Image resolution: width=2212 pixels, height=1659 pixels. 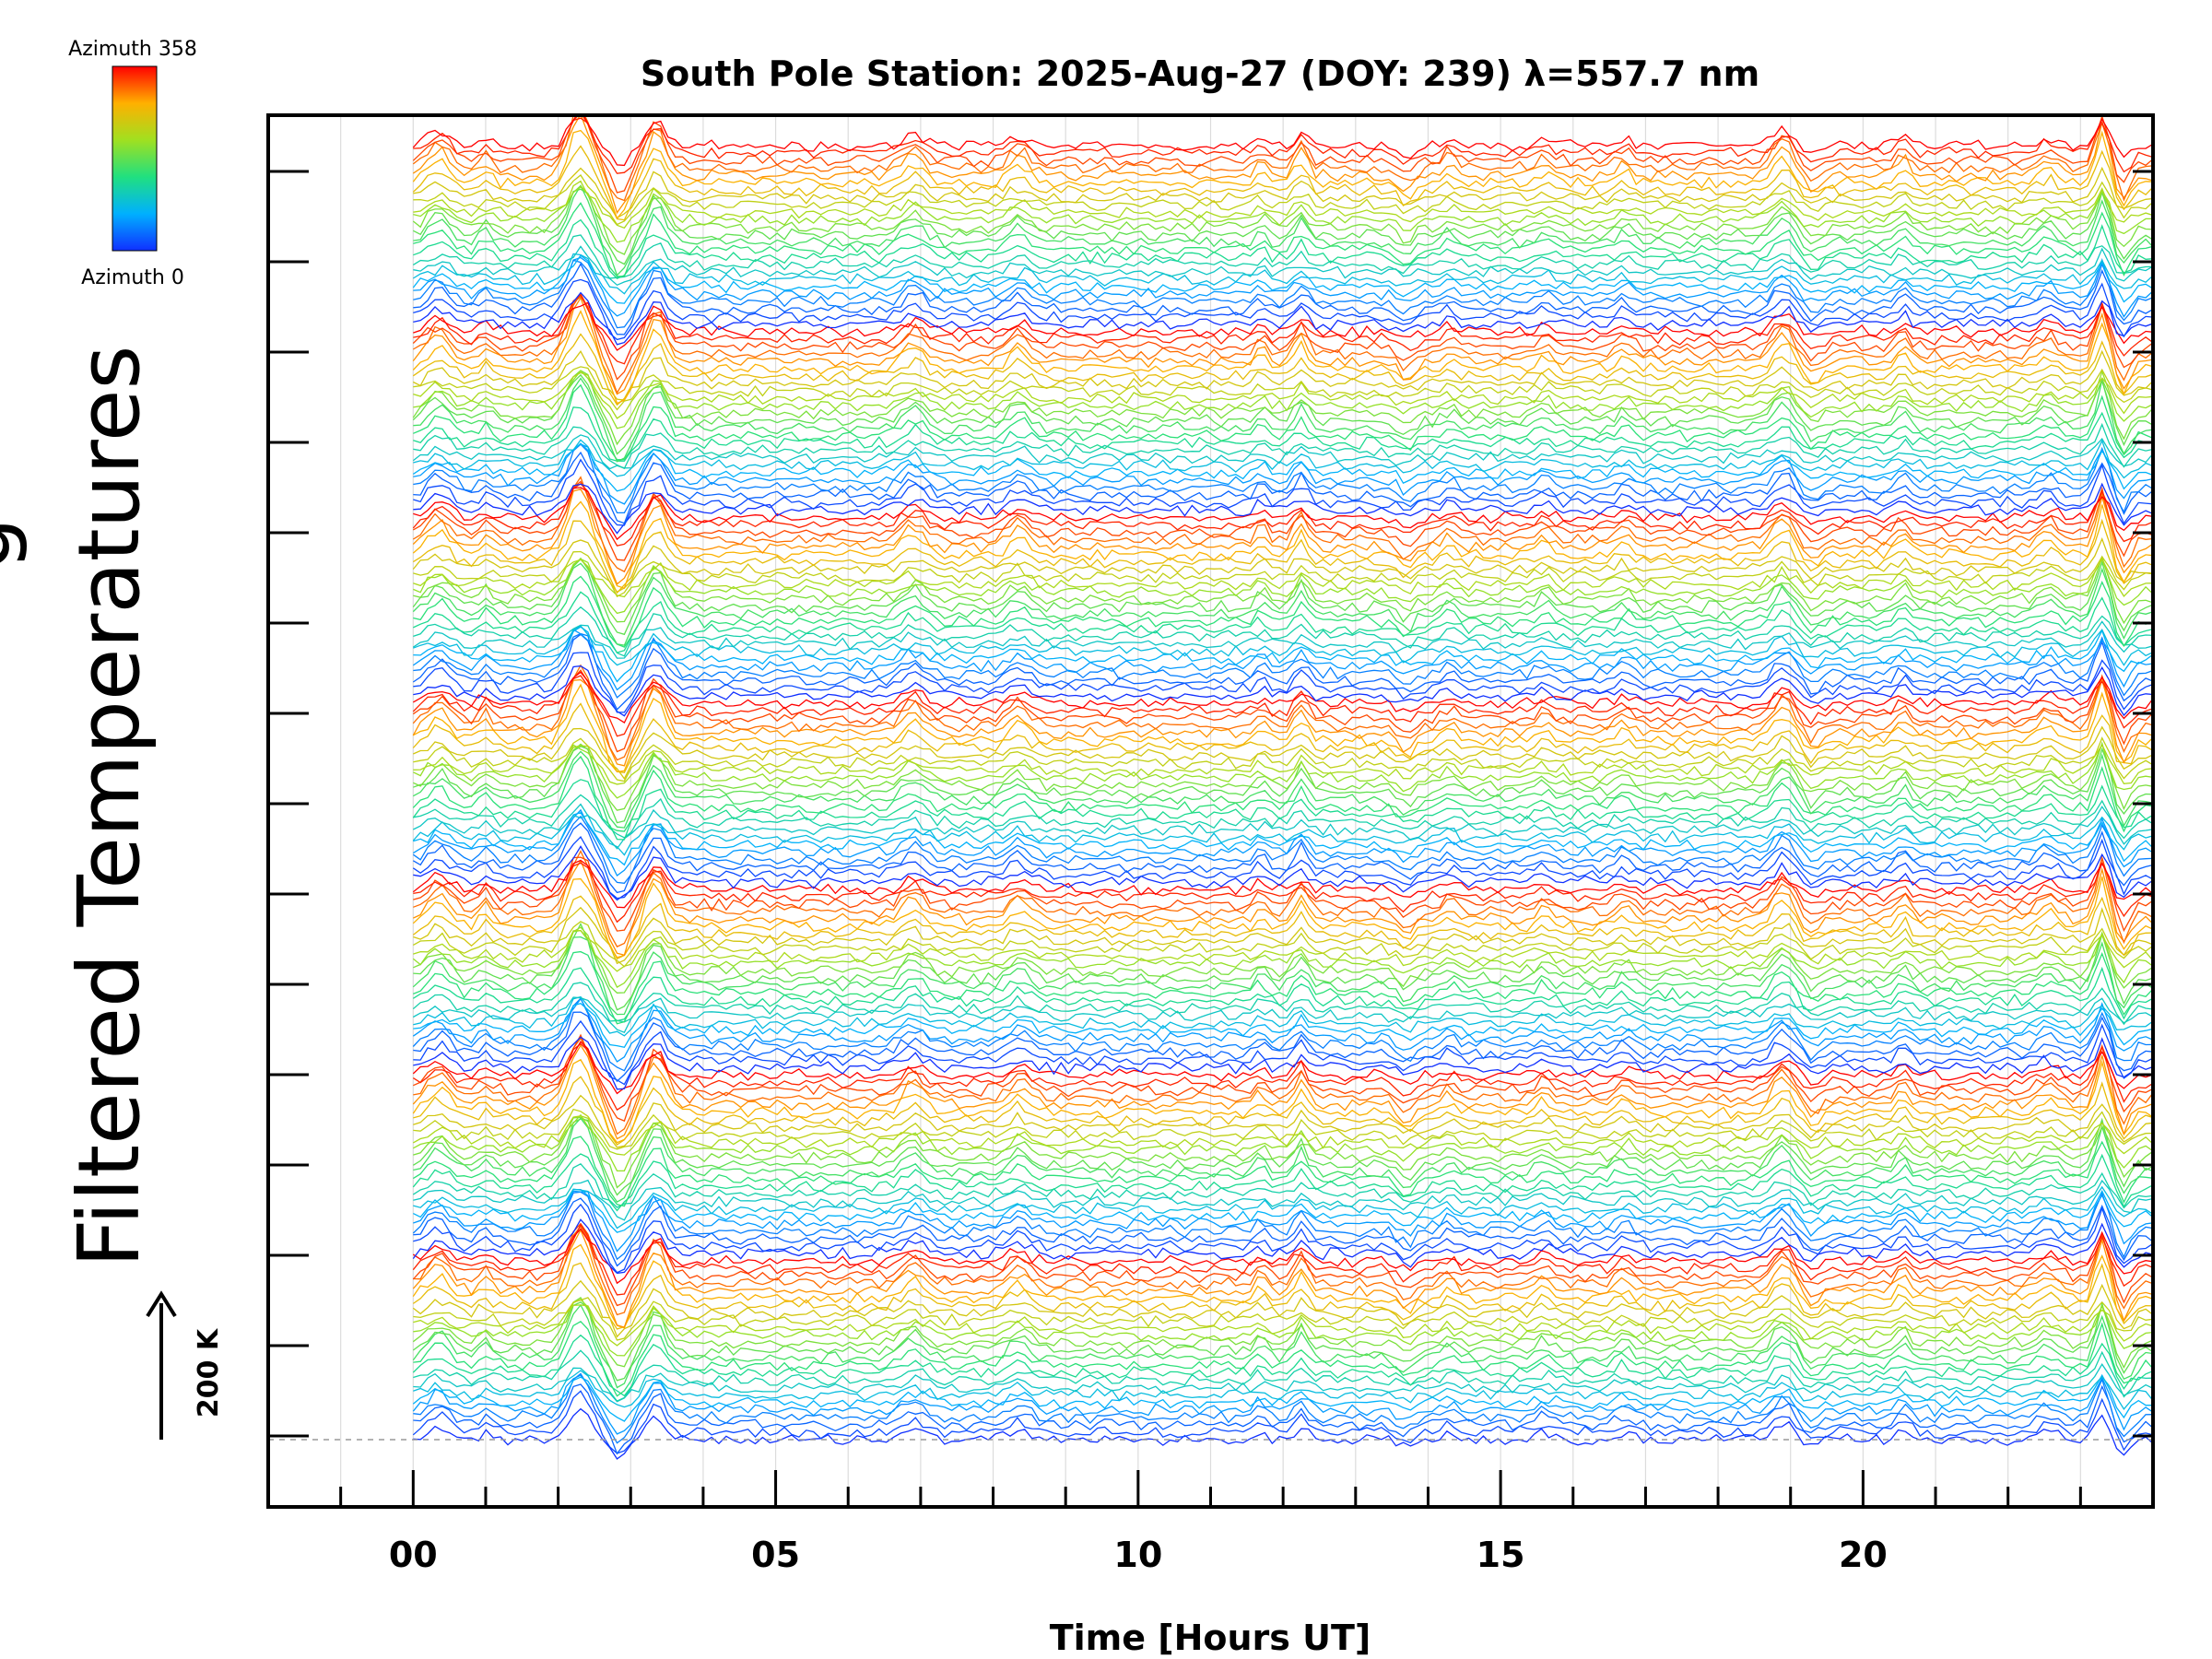 I want to click on scale-label: 200 K, so click(x=209, y=1372).